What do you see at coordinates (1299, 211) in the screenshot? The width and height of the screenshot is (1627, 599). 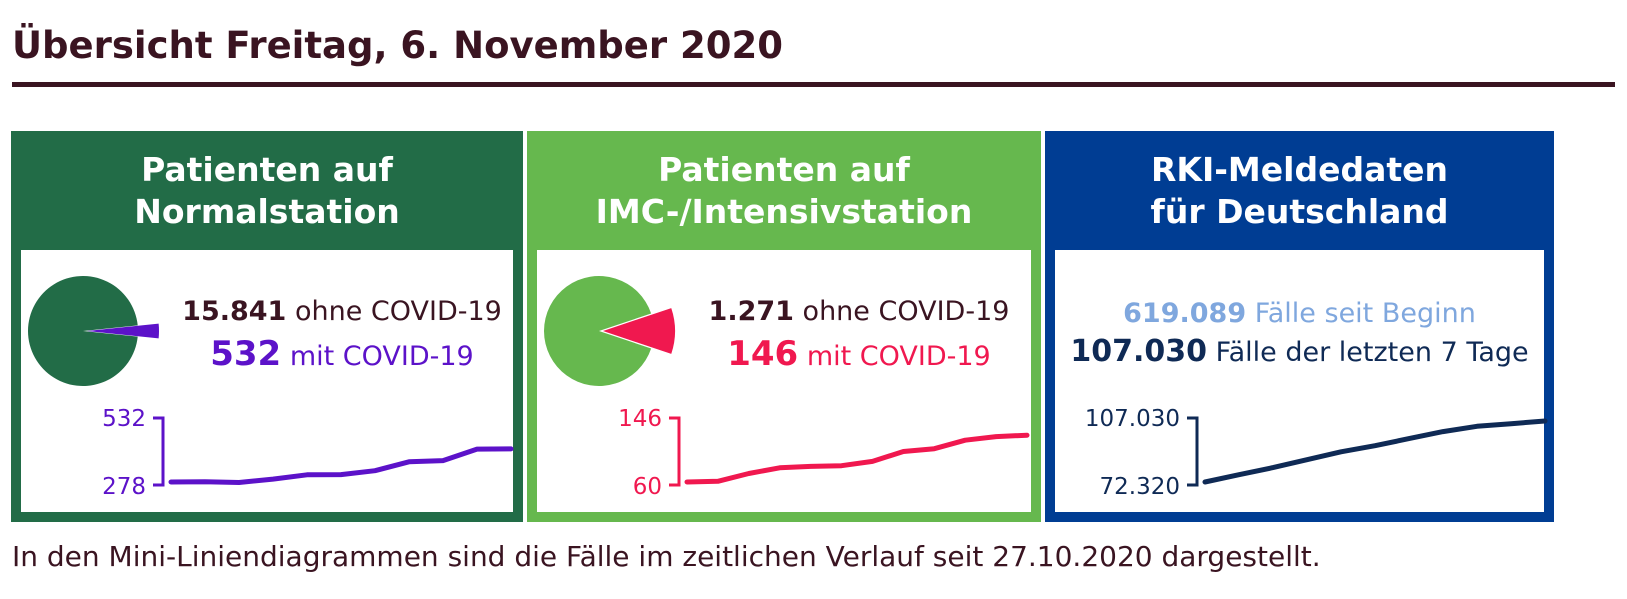 I see `panel-title-line2: für Deutschland` at bounding box center [1299, 211].